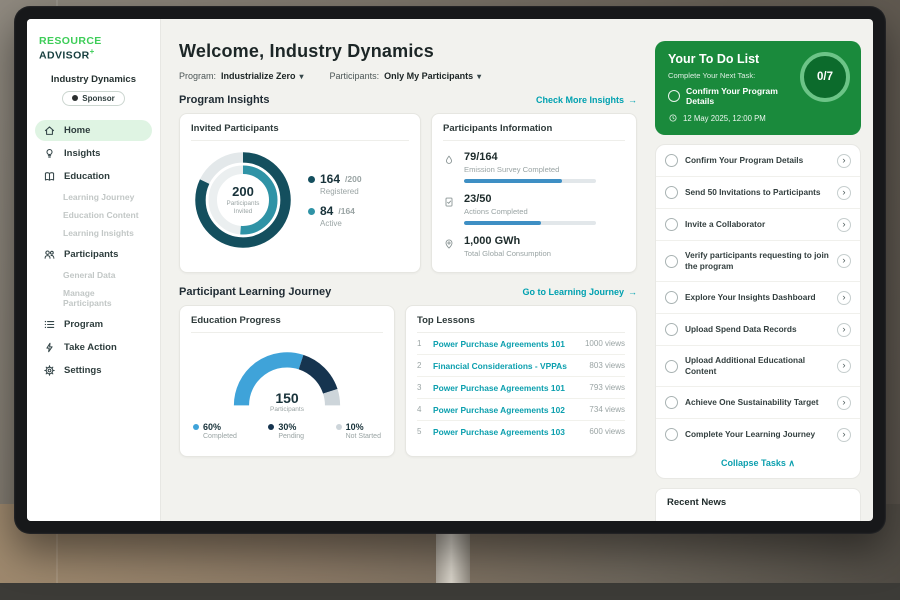 Image resolution: width=900 pixels, height=600 pixels. What do you see at coordinates (93, 215) in the screenshot?
I see `sidebar-item-education-content: Education Content` at bounding box center [93, 215].